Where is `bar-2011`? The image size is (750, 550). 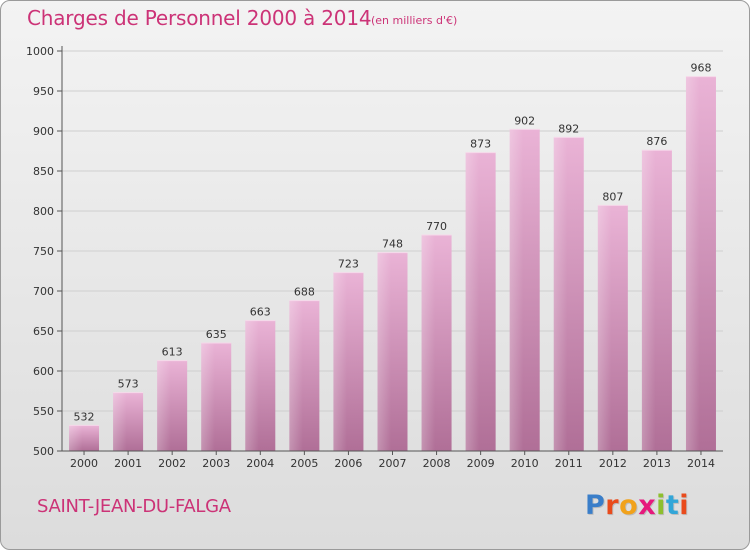
bar-2011 is located at coordinates (568, 293).